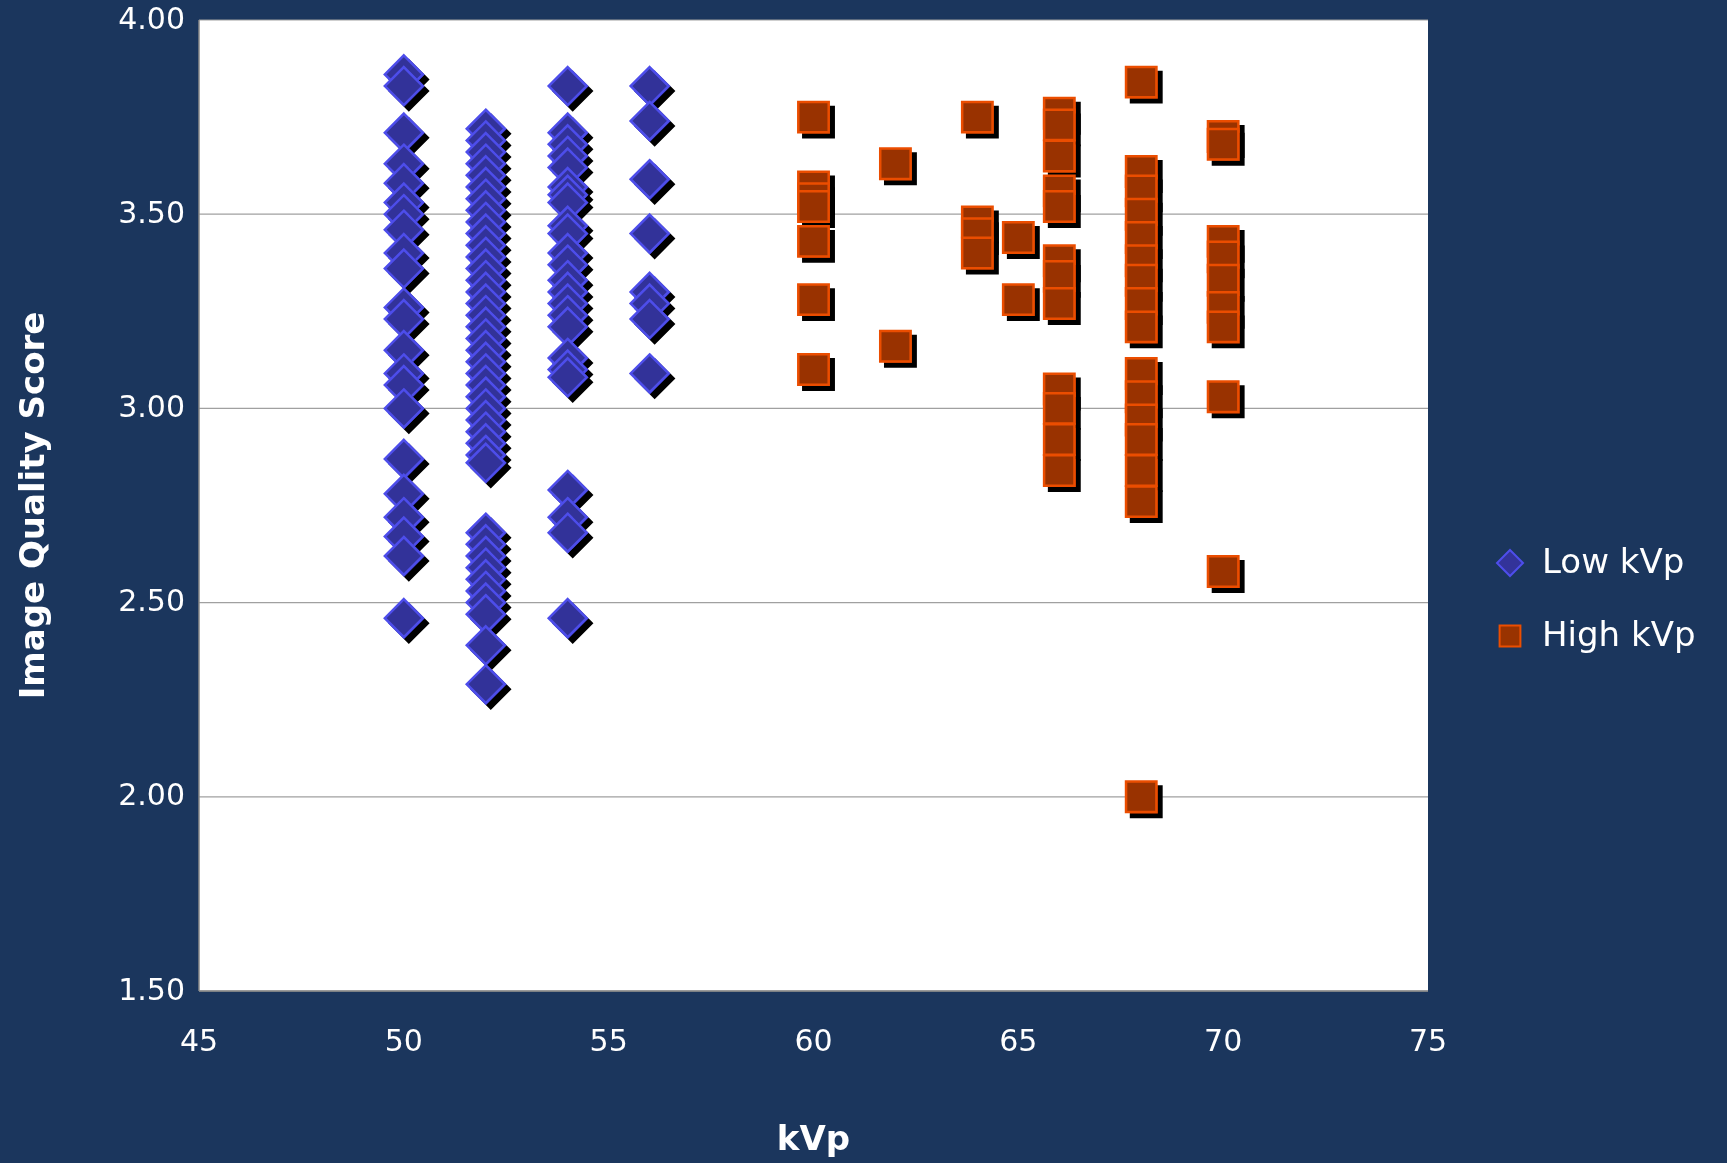  Describe the element at coordinates (813, 1040) in the screenshot. I see `x-tick-label: 60` at that location.